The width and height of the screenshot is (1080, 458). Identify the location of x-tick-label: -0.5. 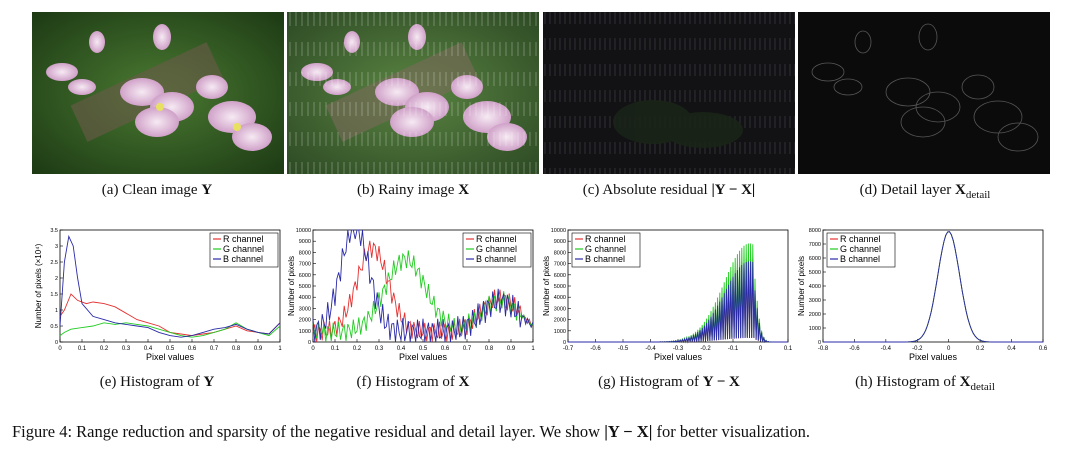
(623, 349).